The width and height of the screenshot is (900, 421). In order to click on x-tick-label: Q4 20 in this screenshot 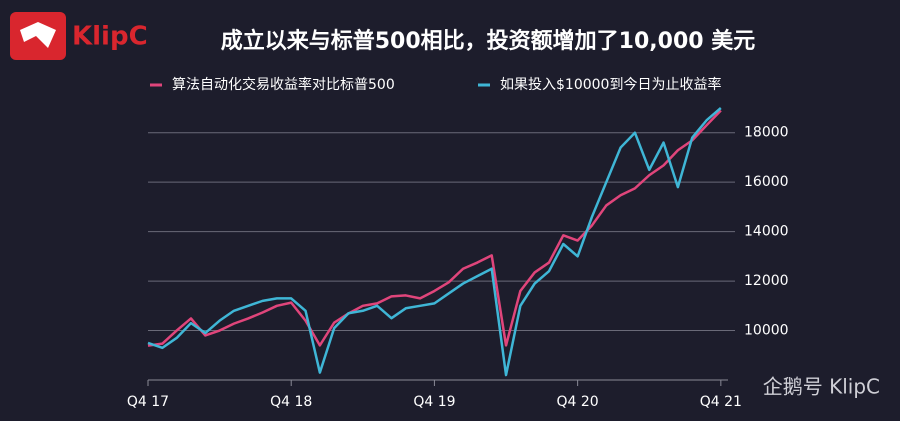, I will do `click(578, 402)`.